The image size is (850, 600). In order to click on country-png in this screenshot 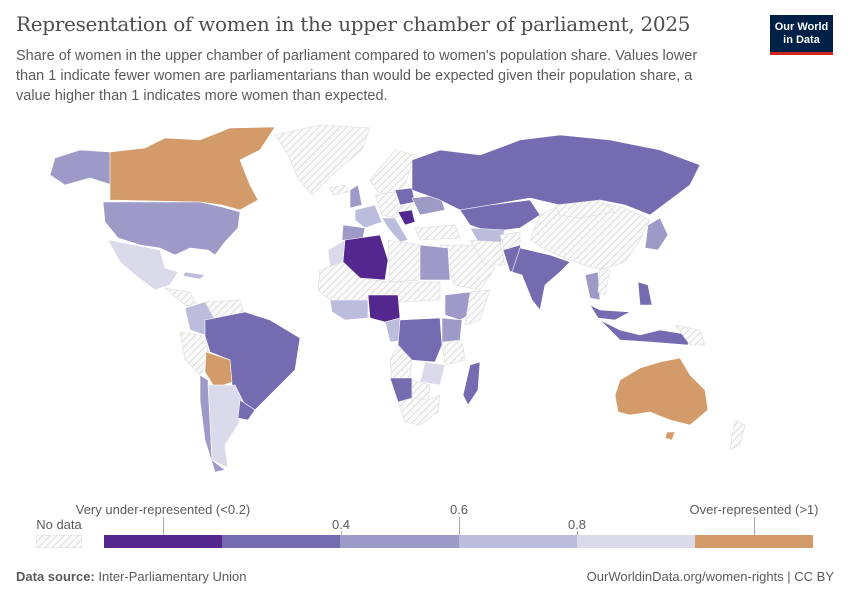, I will do `click(690, 335)`.